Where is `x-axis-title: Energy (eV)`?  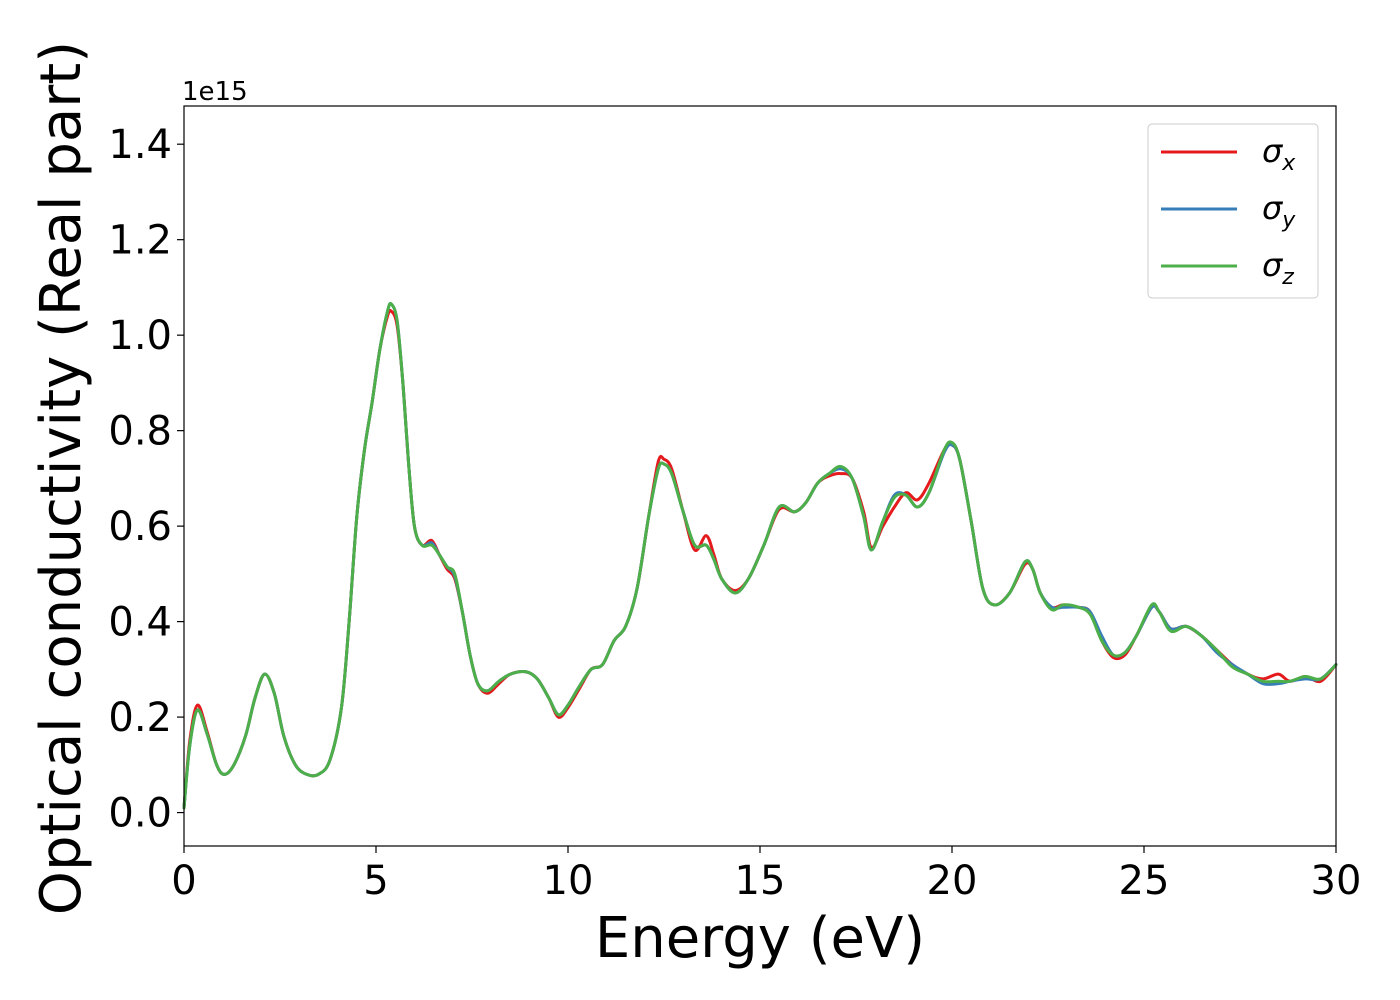
x-axis-title: Energy (eV) is located at coordinates (760, 938).